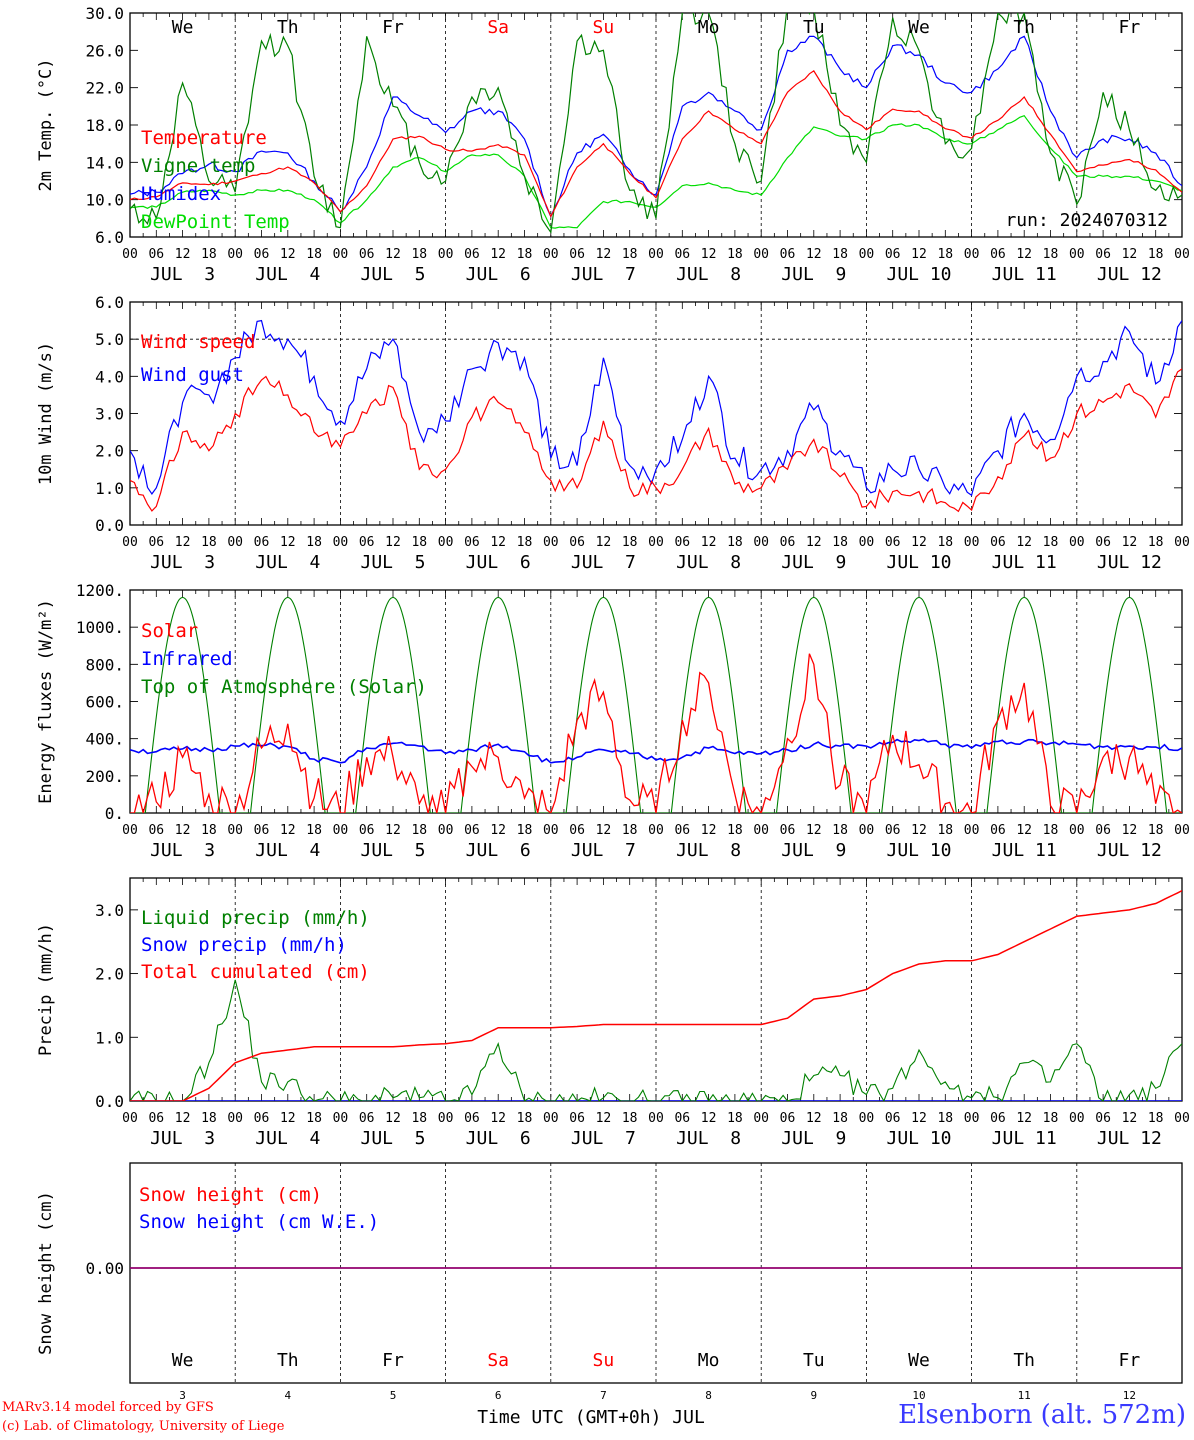  What do you see at coordinates (287, 1138) in the screenshot?
I see `date-label: JUL 4` at bounding box center [287, 1138].